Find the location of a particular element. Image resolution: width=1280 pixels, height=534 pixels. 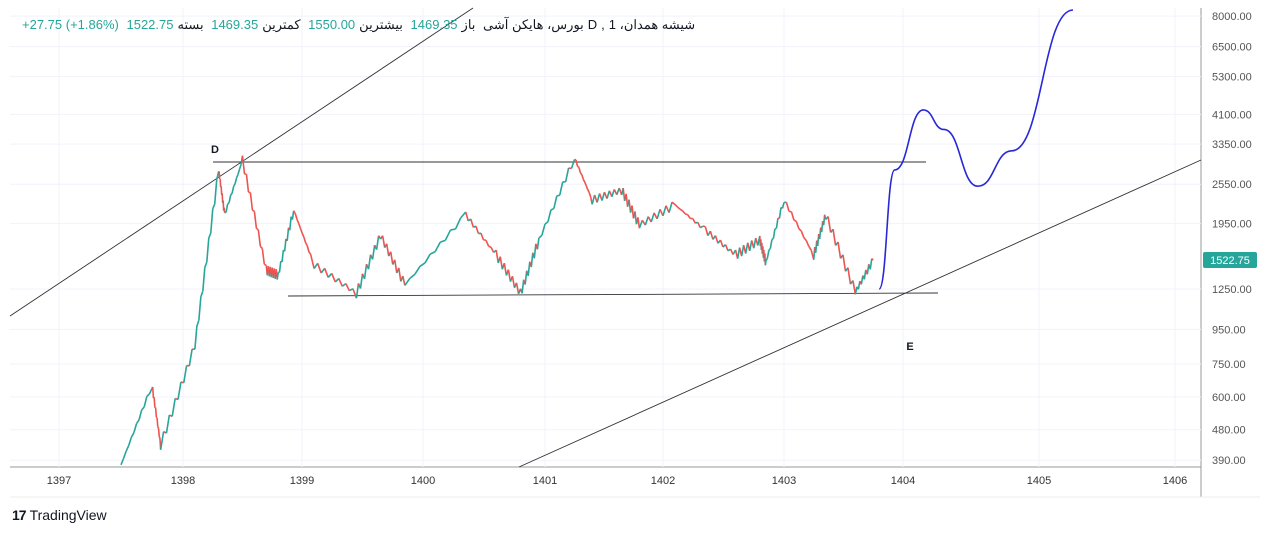

x-tick-label: 1398 is located at coordinates (183, 481).